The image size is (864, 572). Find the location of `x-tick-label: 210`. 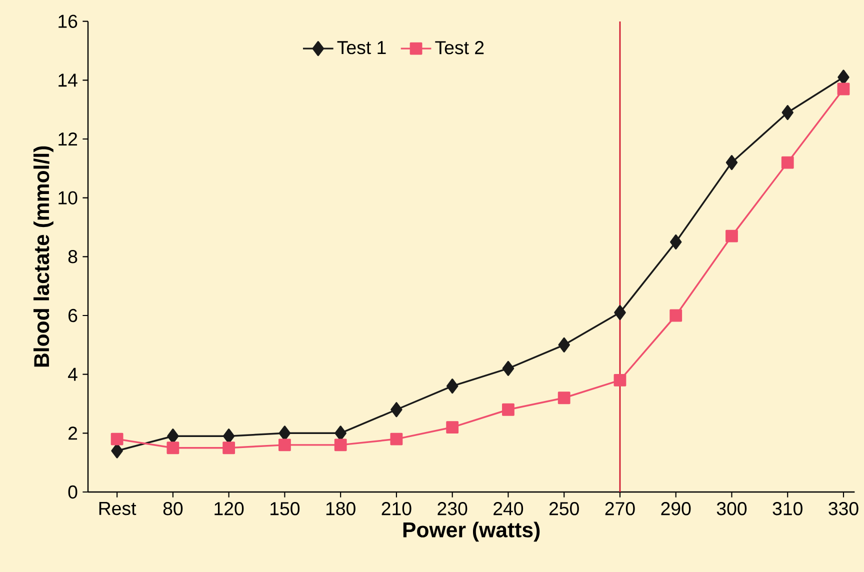

x-tick-label: 210 is located at coordinates (397, 509).